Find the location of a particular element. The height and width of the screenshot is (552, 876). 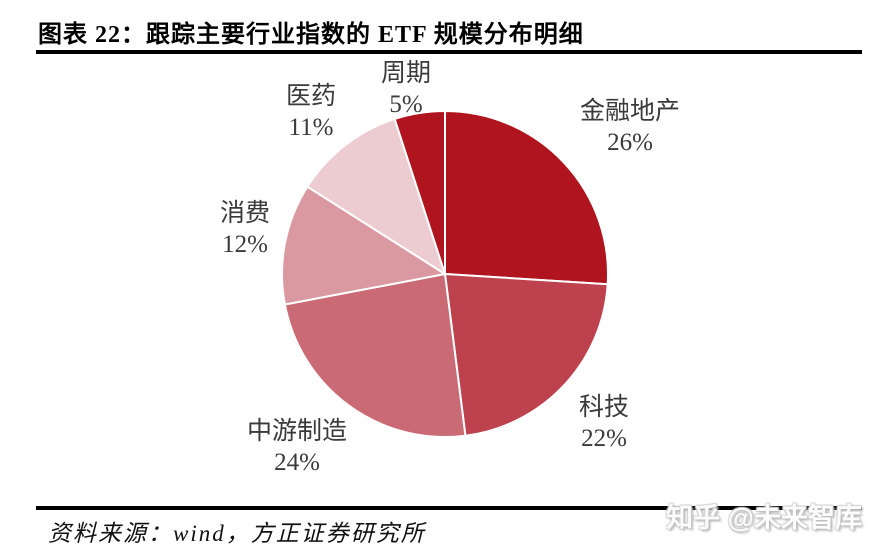

pie-label-pct: 22% is located at coordinates (604, 438).